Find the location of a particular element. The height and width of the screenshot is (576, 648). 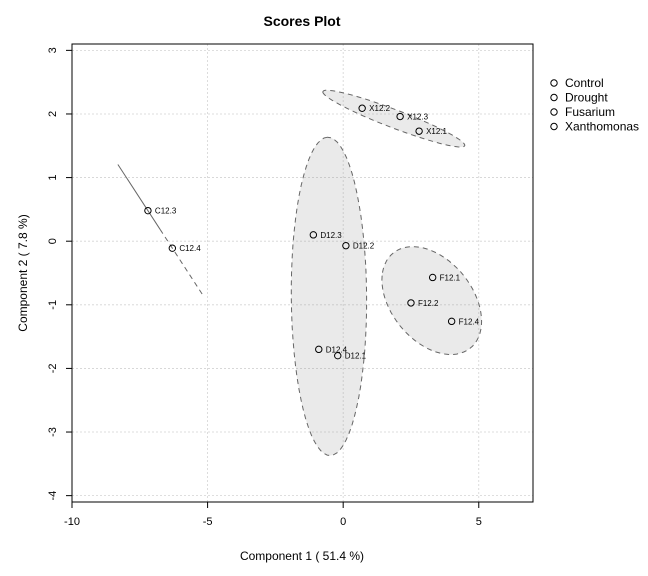

fusarium-ellipse is located at coordinates (432, 300).